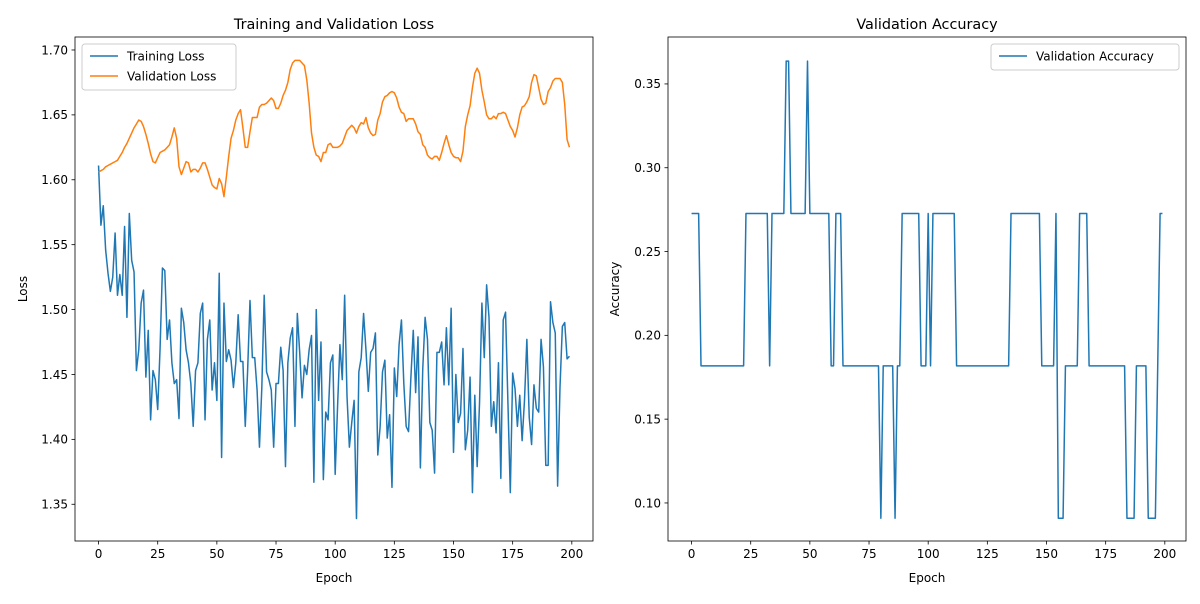 The height and width of the screenshot is (604, 1200). Describe the element at coordinates (647, 252) in the screenshot. I see `y-tick-label: 0.25` at that location.